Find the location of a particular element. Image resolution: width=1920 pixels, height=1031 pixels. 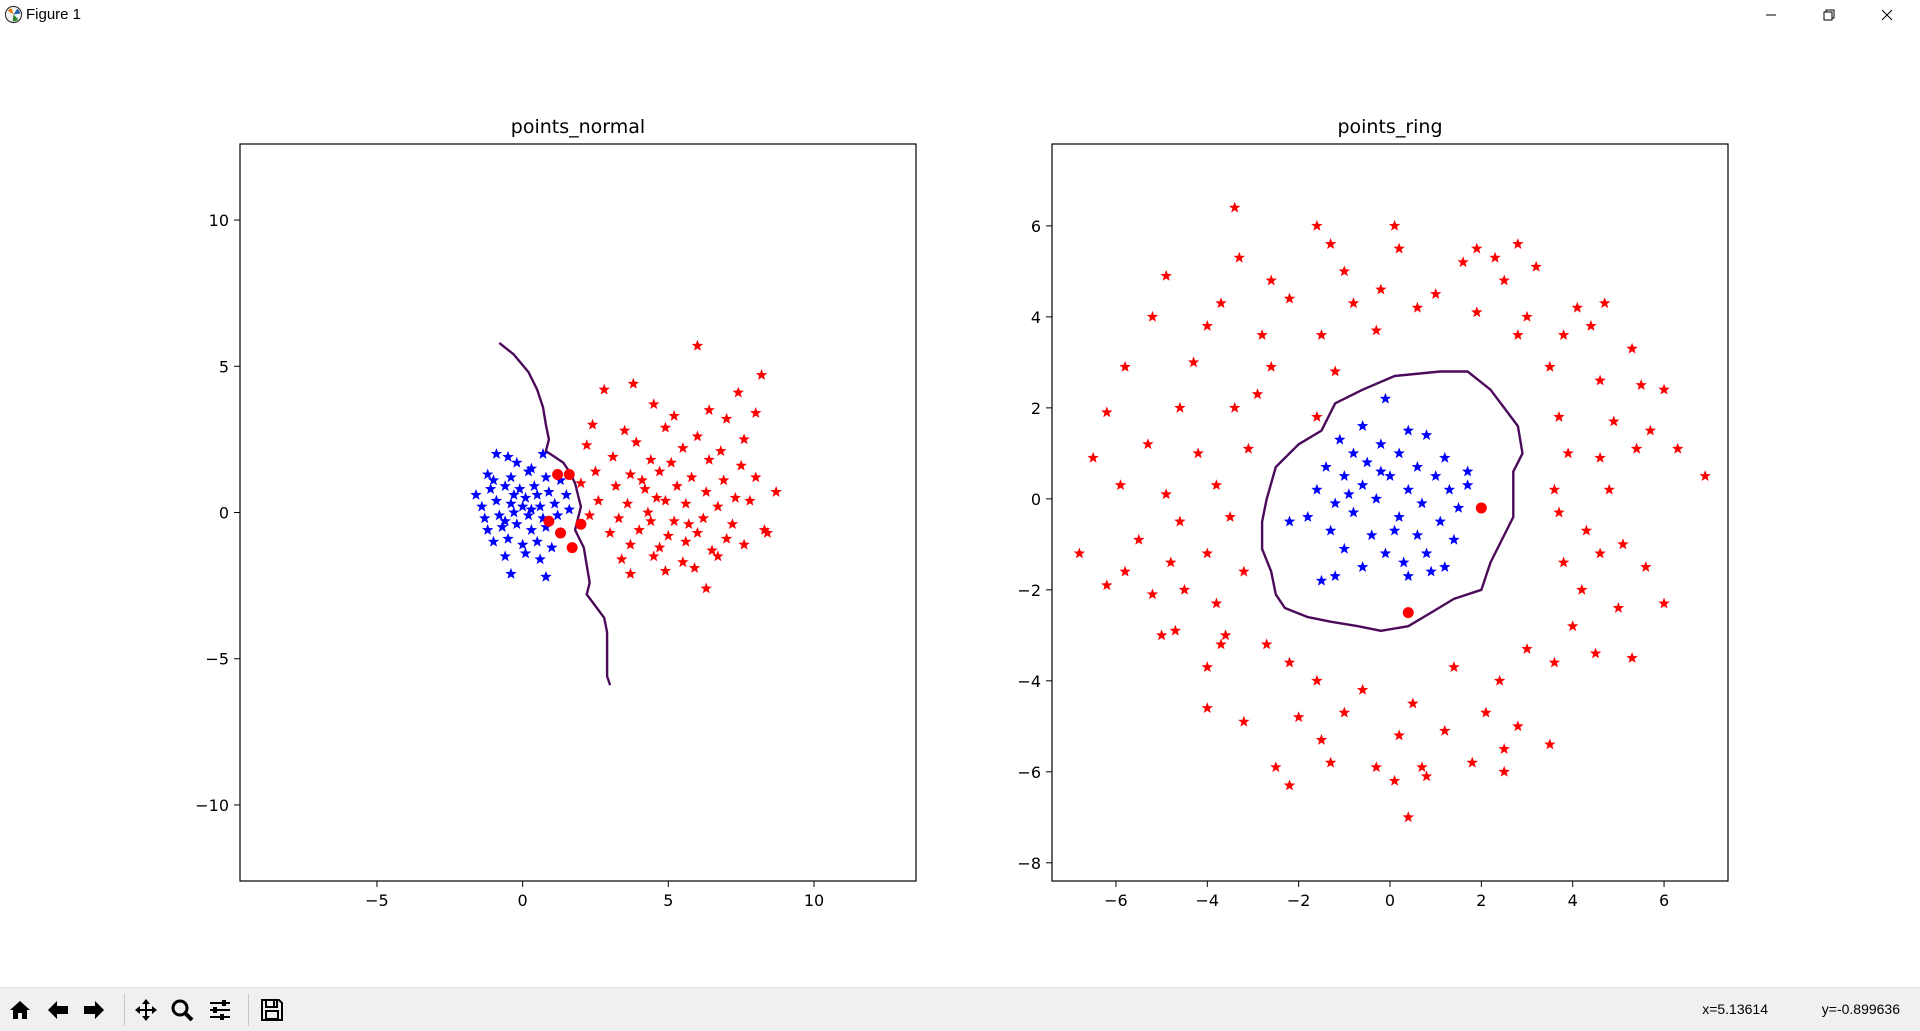

pan-button is located at coordinates (146, 1010).